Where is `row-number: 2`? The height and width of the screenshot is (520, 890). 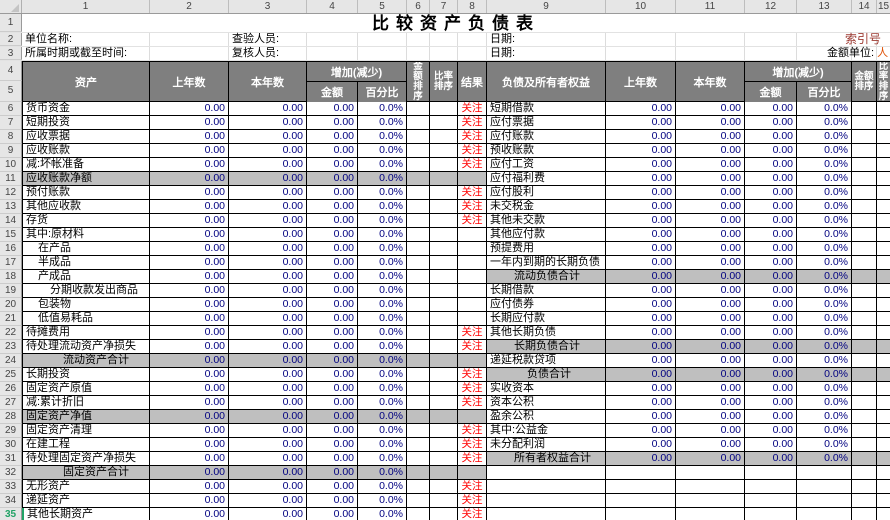
row-number: 2 is located at coordinates (11, 39).